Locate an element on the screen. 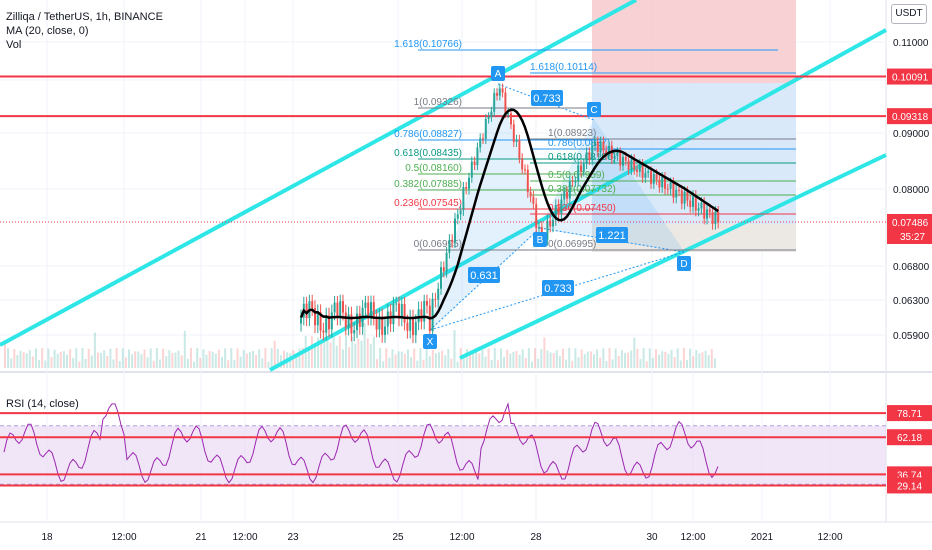 The width and height of the screenshot is (932, 550). pattern-point-label: A is located at coordinates (498, 74).